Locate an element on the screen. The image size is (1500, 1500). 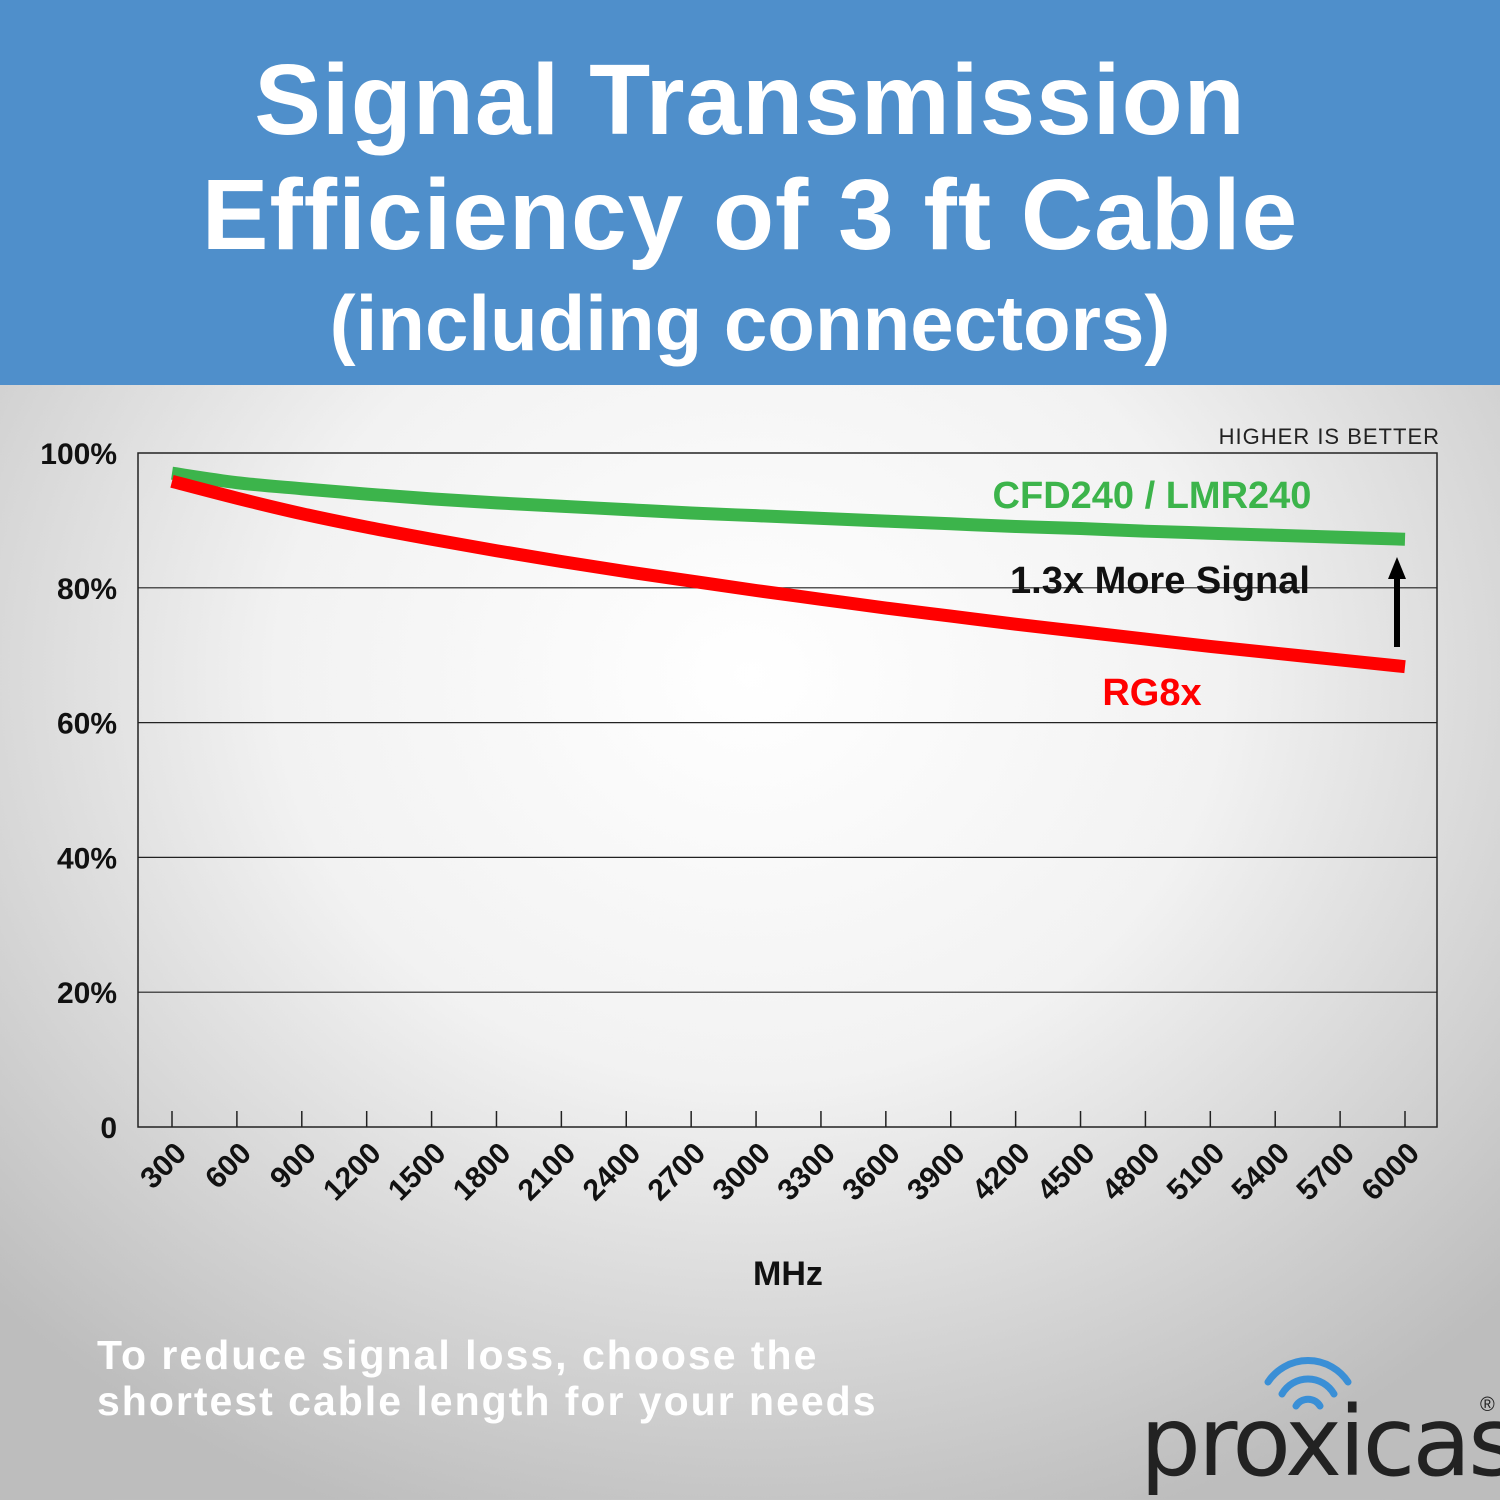
proxicast-logo: proxicast ® is located at coordinates (1320, 1426).